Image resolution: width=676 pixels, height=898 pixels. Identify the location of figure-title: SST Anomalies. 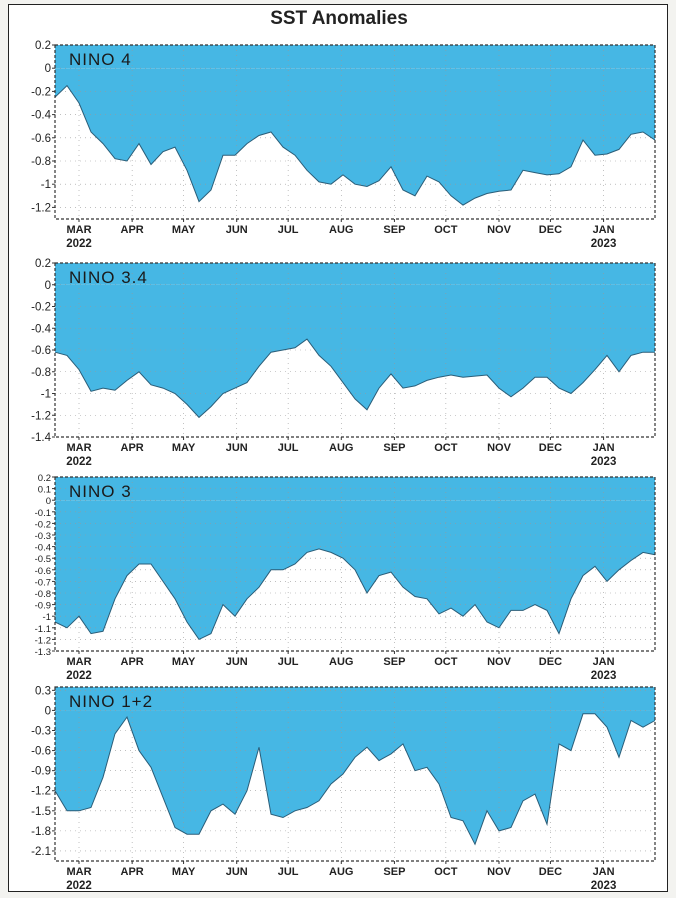
(339, 18).